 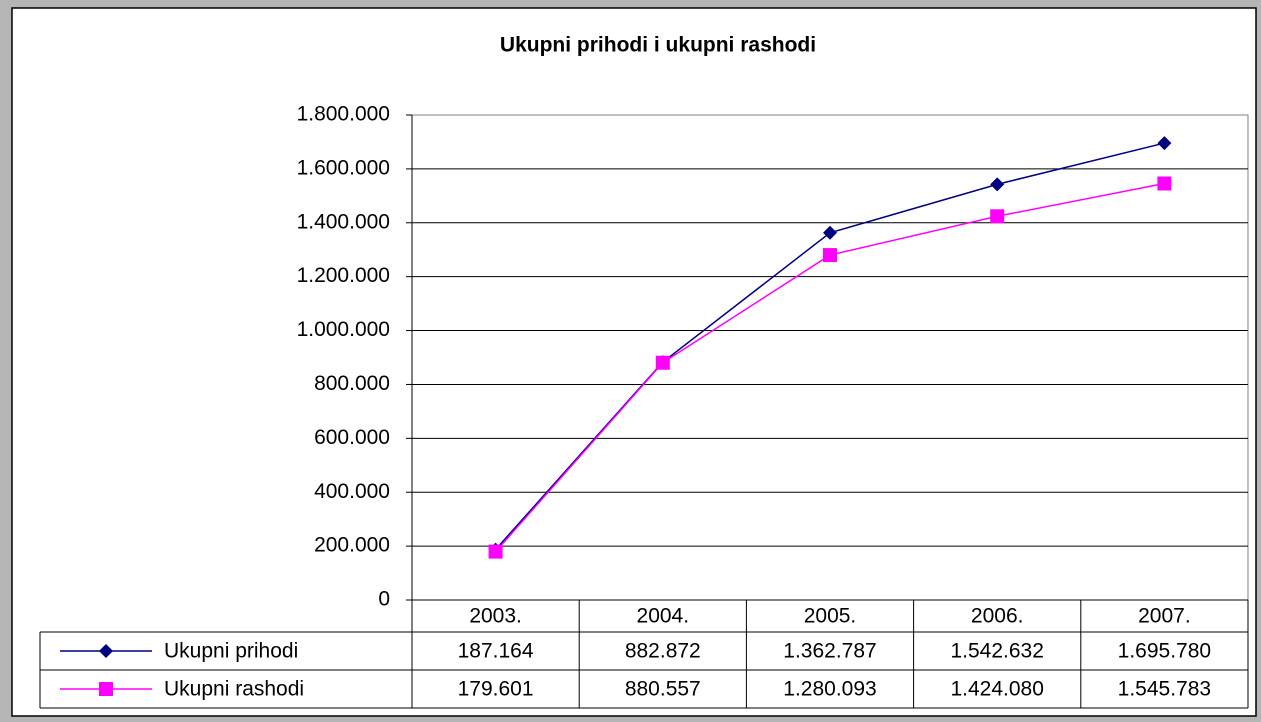 What do you see at coordinates (234, 689) in the screenshot?
I see `legend-label: Ukupni rashodi` at bounding box center [234, 689].